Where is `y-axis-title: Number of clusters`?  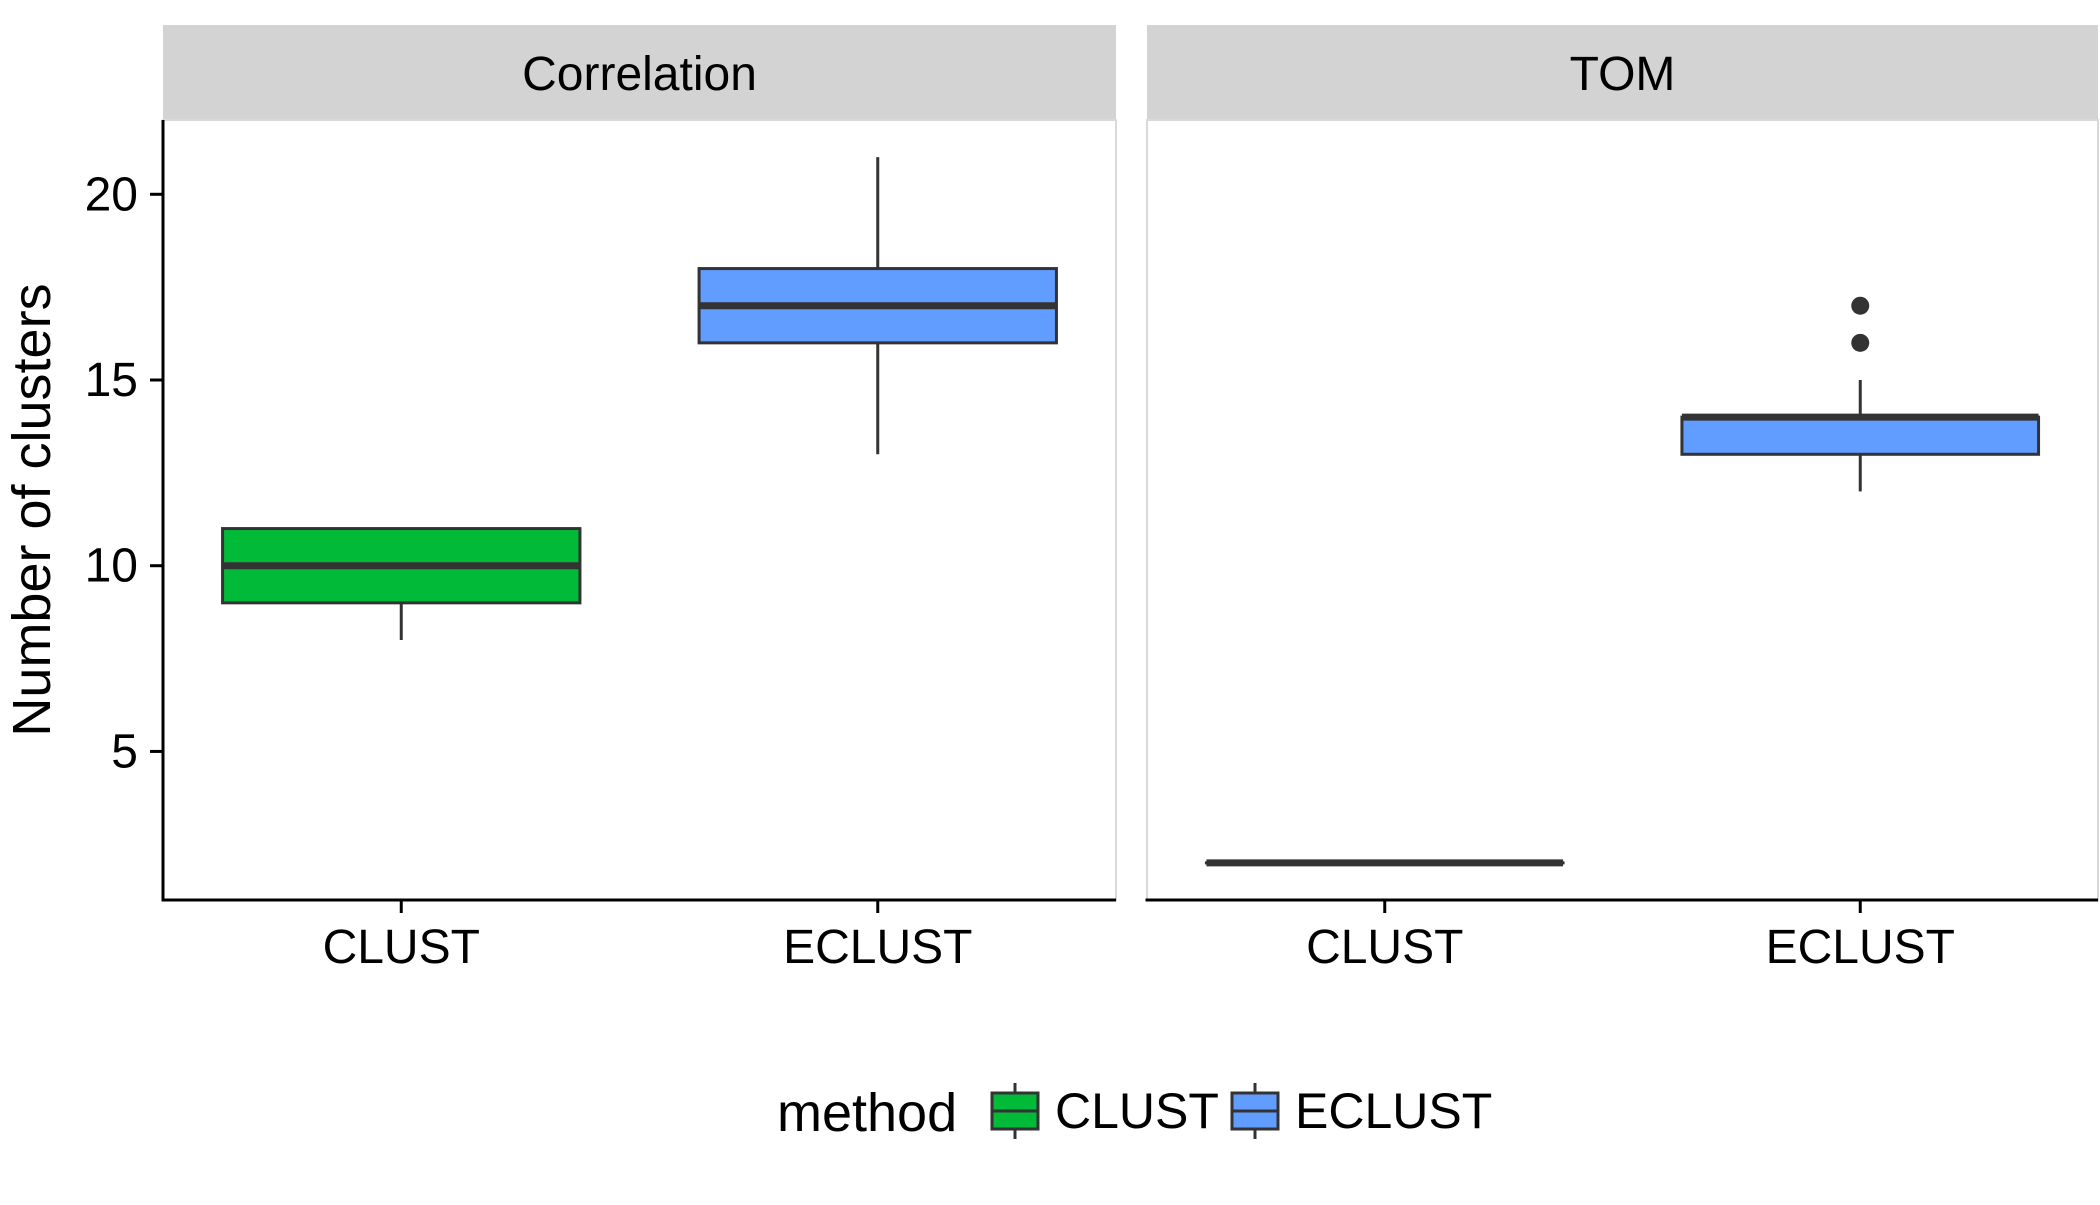
y-axis-title: Number of clusters is located at coordinates (32, 509).